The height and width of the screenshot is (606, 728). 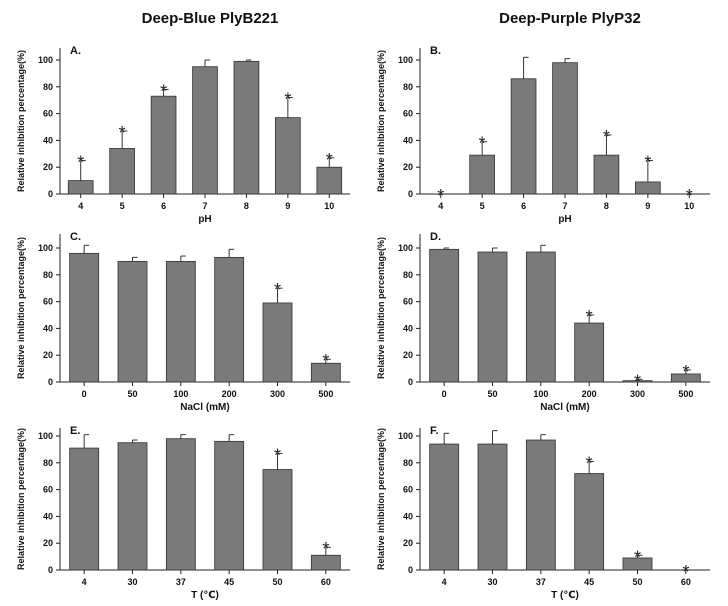 What do you see at coordinates (570, 18) in the screenshot?
I see `column-title-right: Deep-Purple PlyP32` at bounding box center [570, 18].